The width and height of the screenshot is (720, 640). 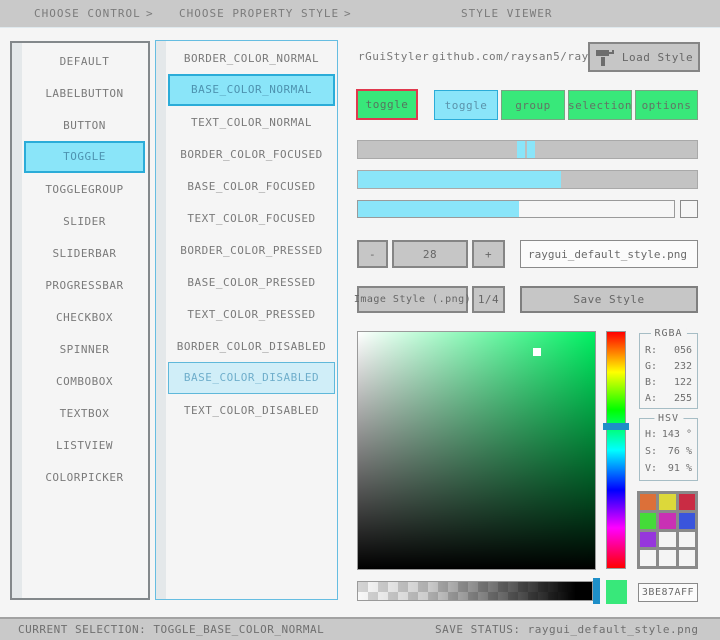 What do you see at coordinates (596, 591) in the screenshot?
I see `alpha-slider-handle` at bounding box center [596, 591].